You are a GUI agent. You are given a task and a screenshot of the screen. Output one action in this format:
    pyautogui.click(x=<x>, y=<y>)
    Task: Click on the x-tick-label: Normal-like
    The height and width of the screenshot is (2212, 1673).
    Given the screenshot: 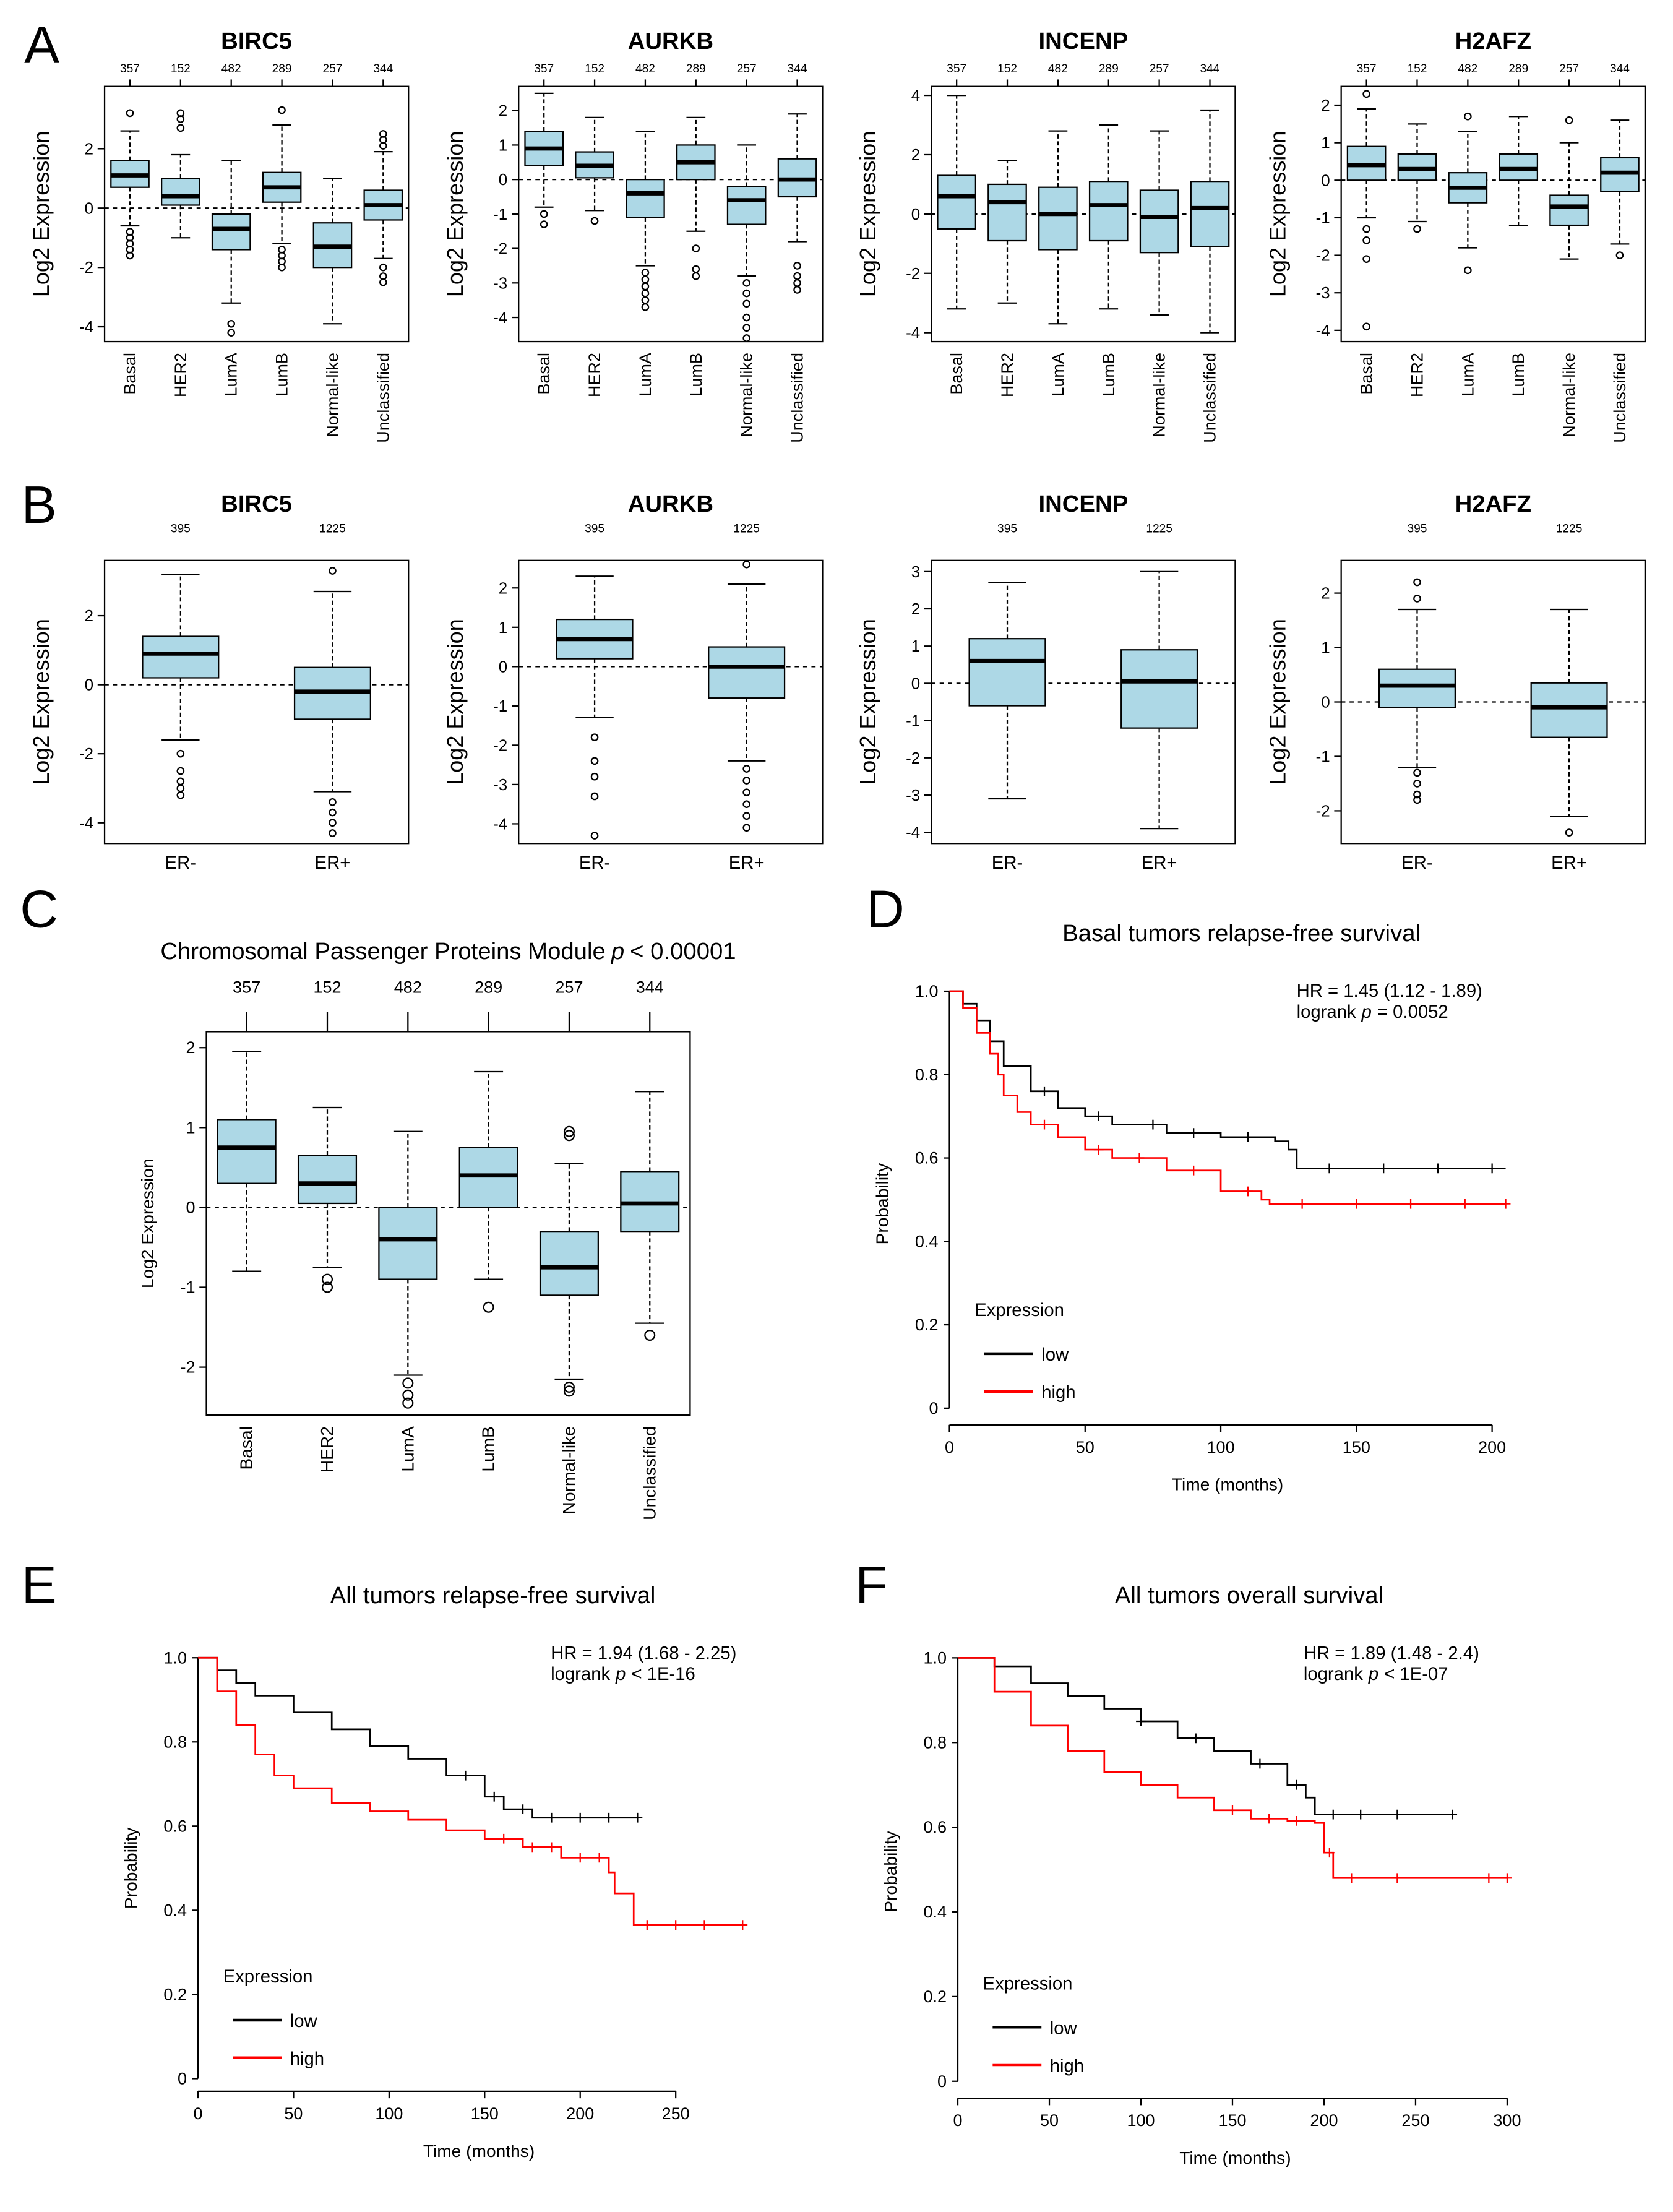 What is the action you would take?
    pyautogui.click(x=568, y=1470)
    